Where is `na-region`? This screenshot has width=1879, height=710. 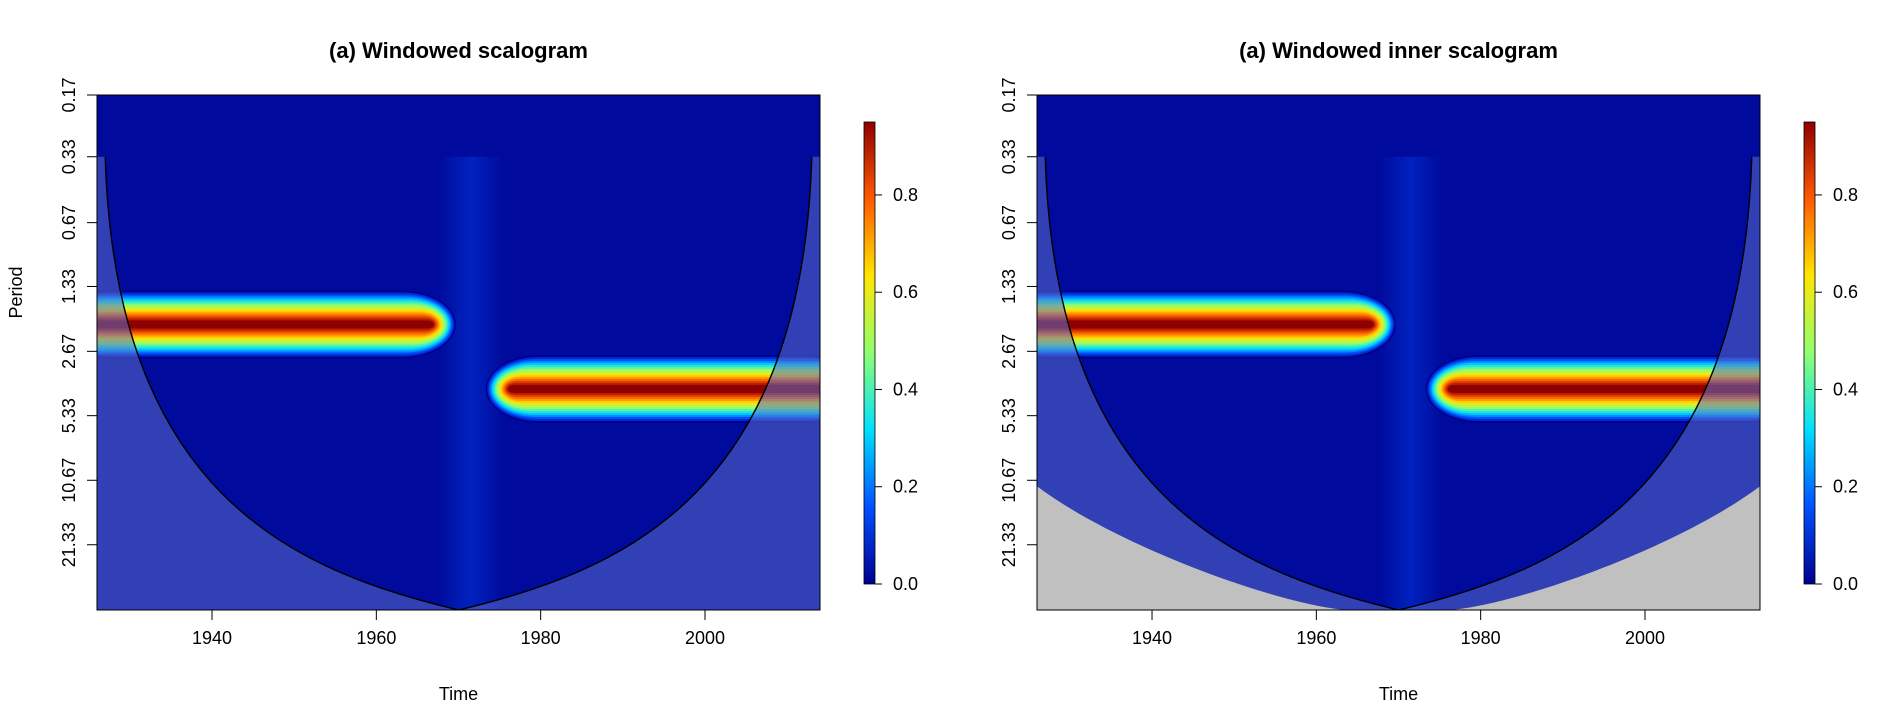 na-region is located at coordinates (1398, 548).